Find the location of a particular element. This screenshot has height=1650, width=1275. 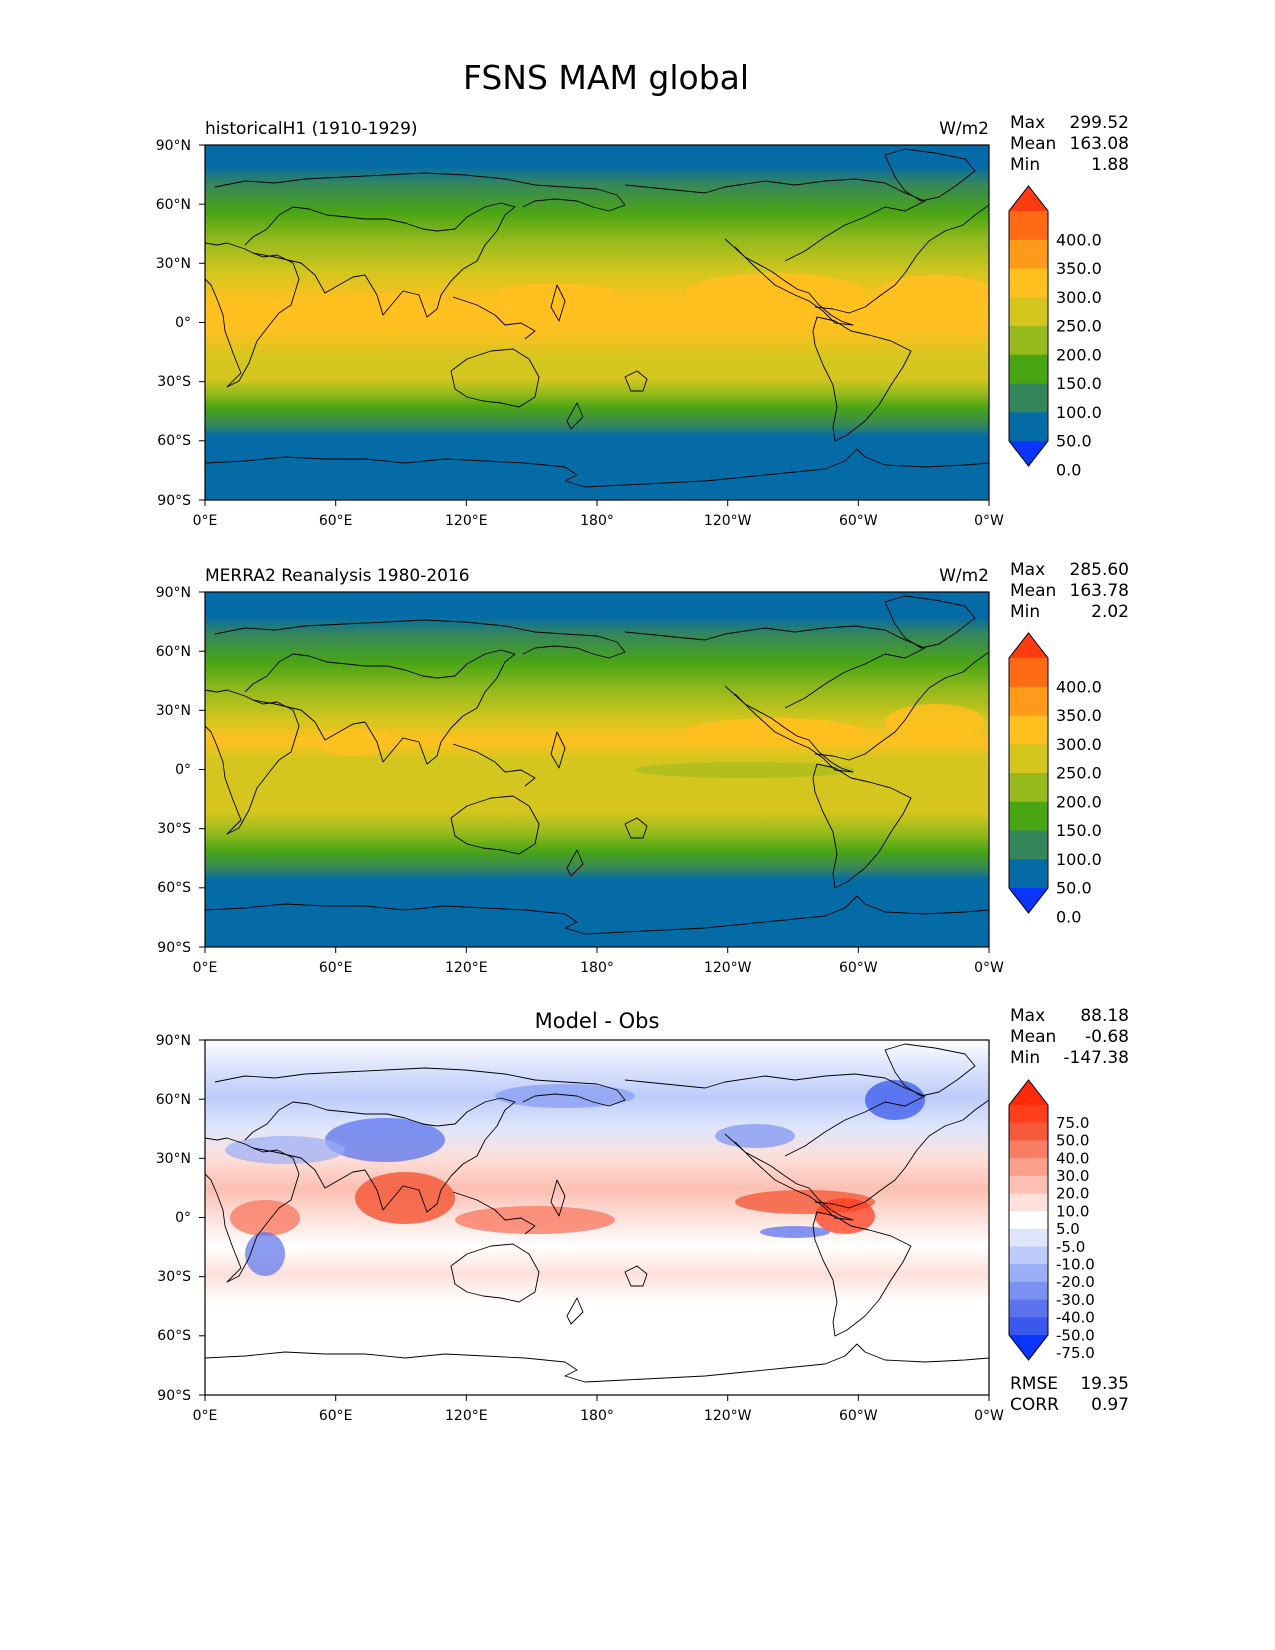

colorbar-tick-label: -40.0 is located at coordinates (1075, 1318).